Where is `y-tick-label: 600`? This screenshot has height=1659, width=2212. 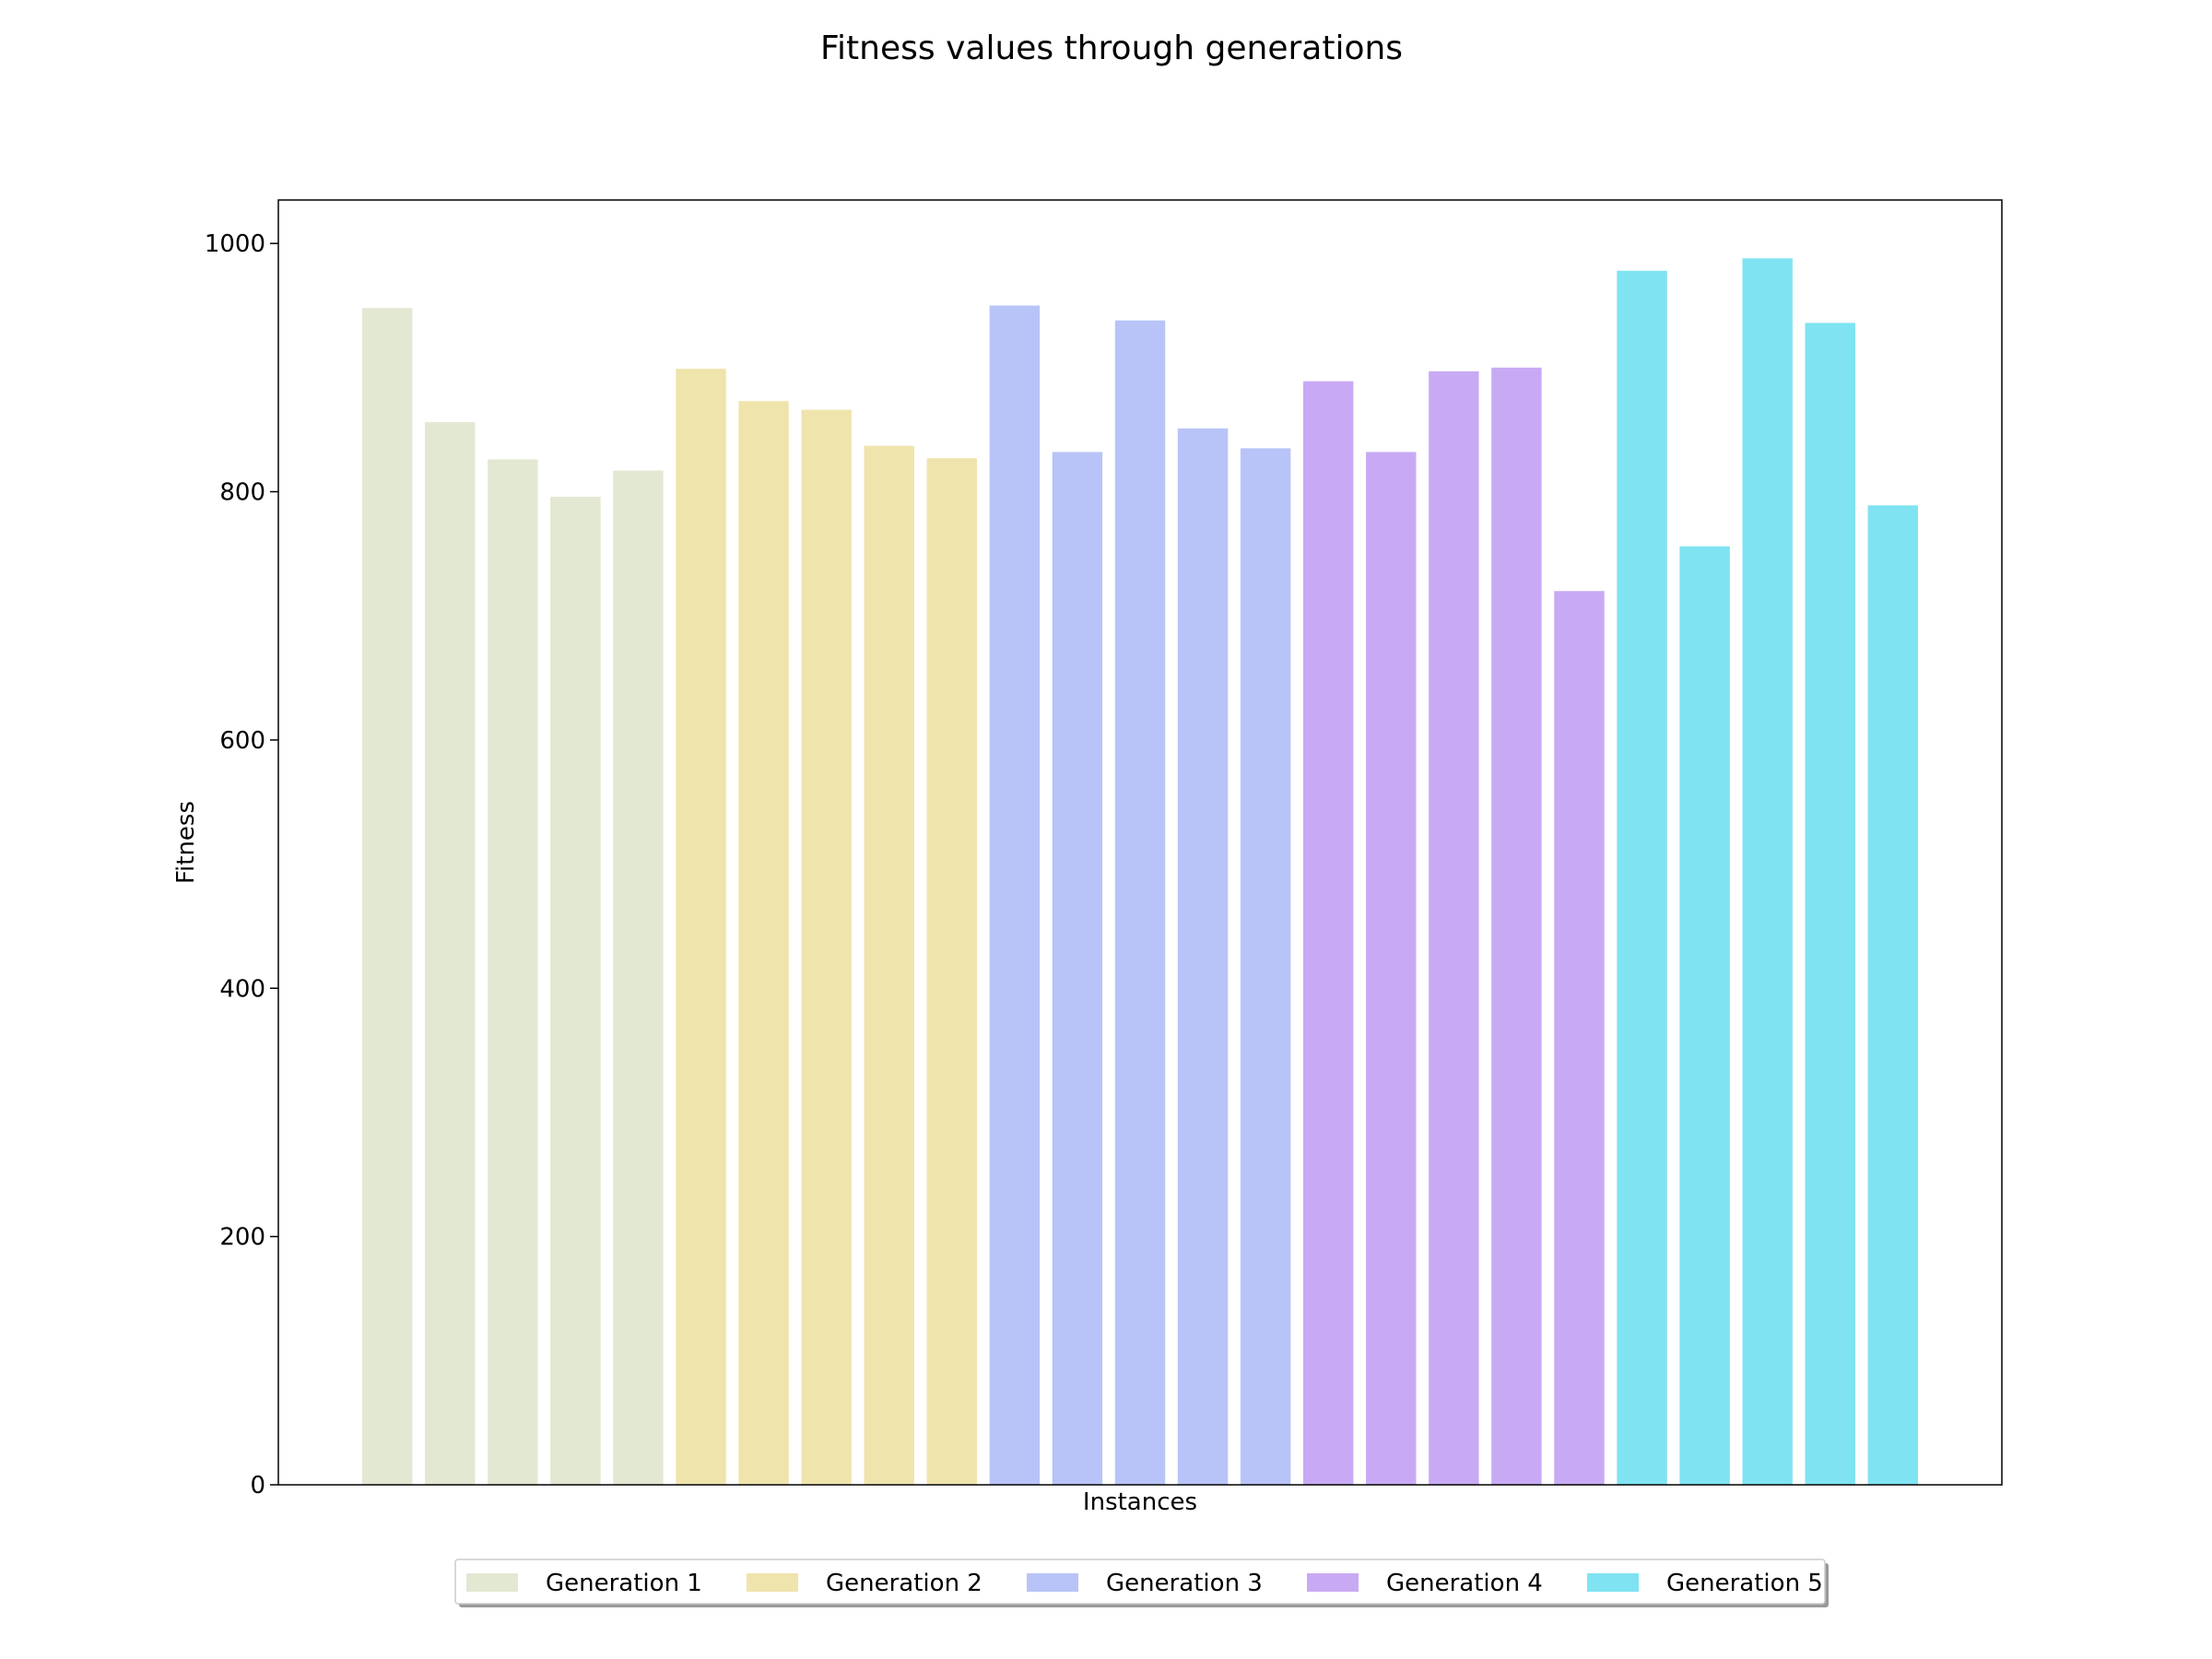
y-tick-label: 600 is located at coordinates (242, 741).